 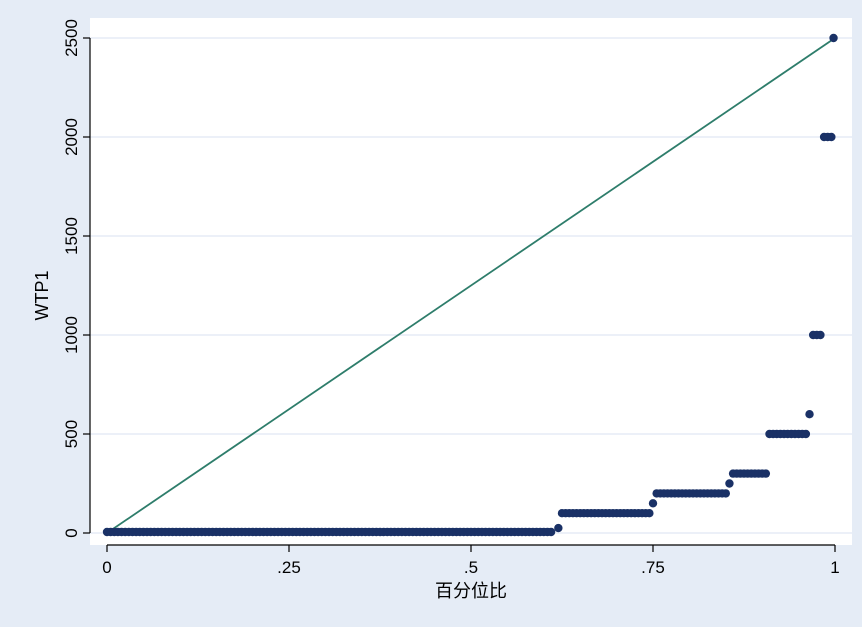 What do you see at coordinates (834, 567) in the screenshot?
I see `x-tick-label: 1` at bounding box center [834, 567].